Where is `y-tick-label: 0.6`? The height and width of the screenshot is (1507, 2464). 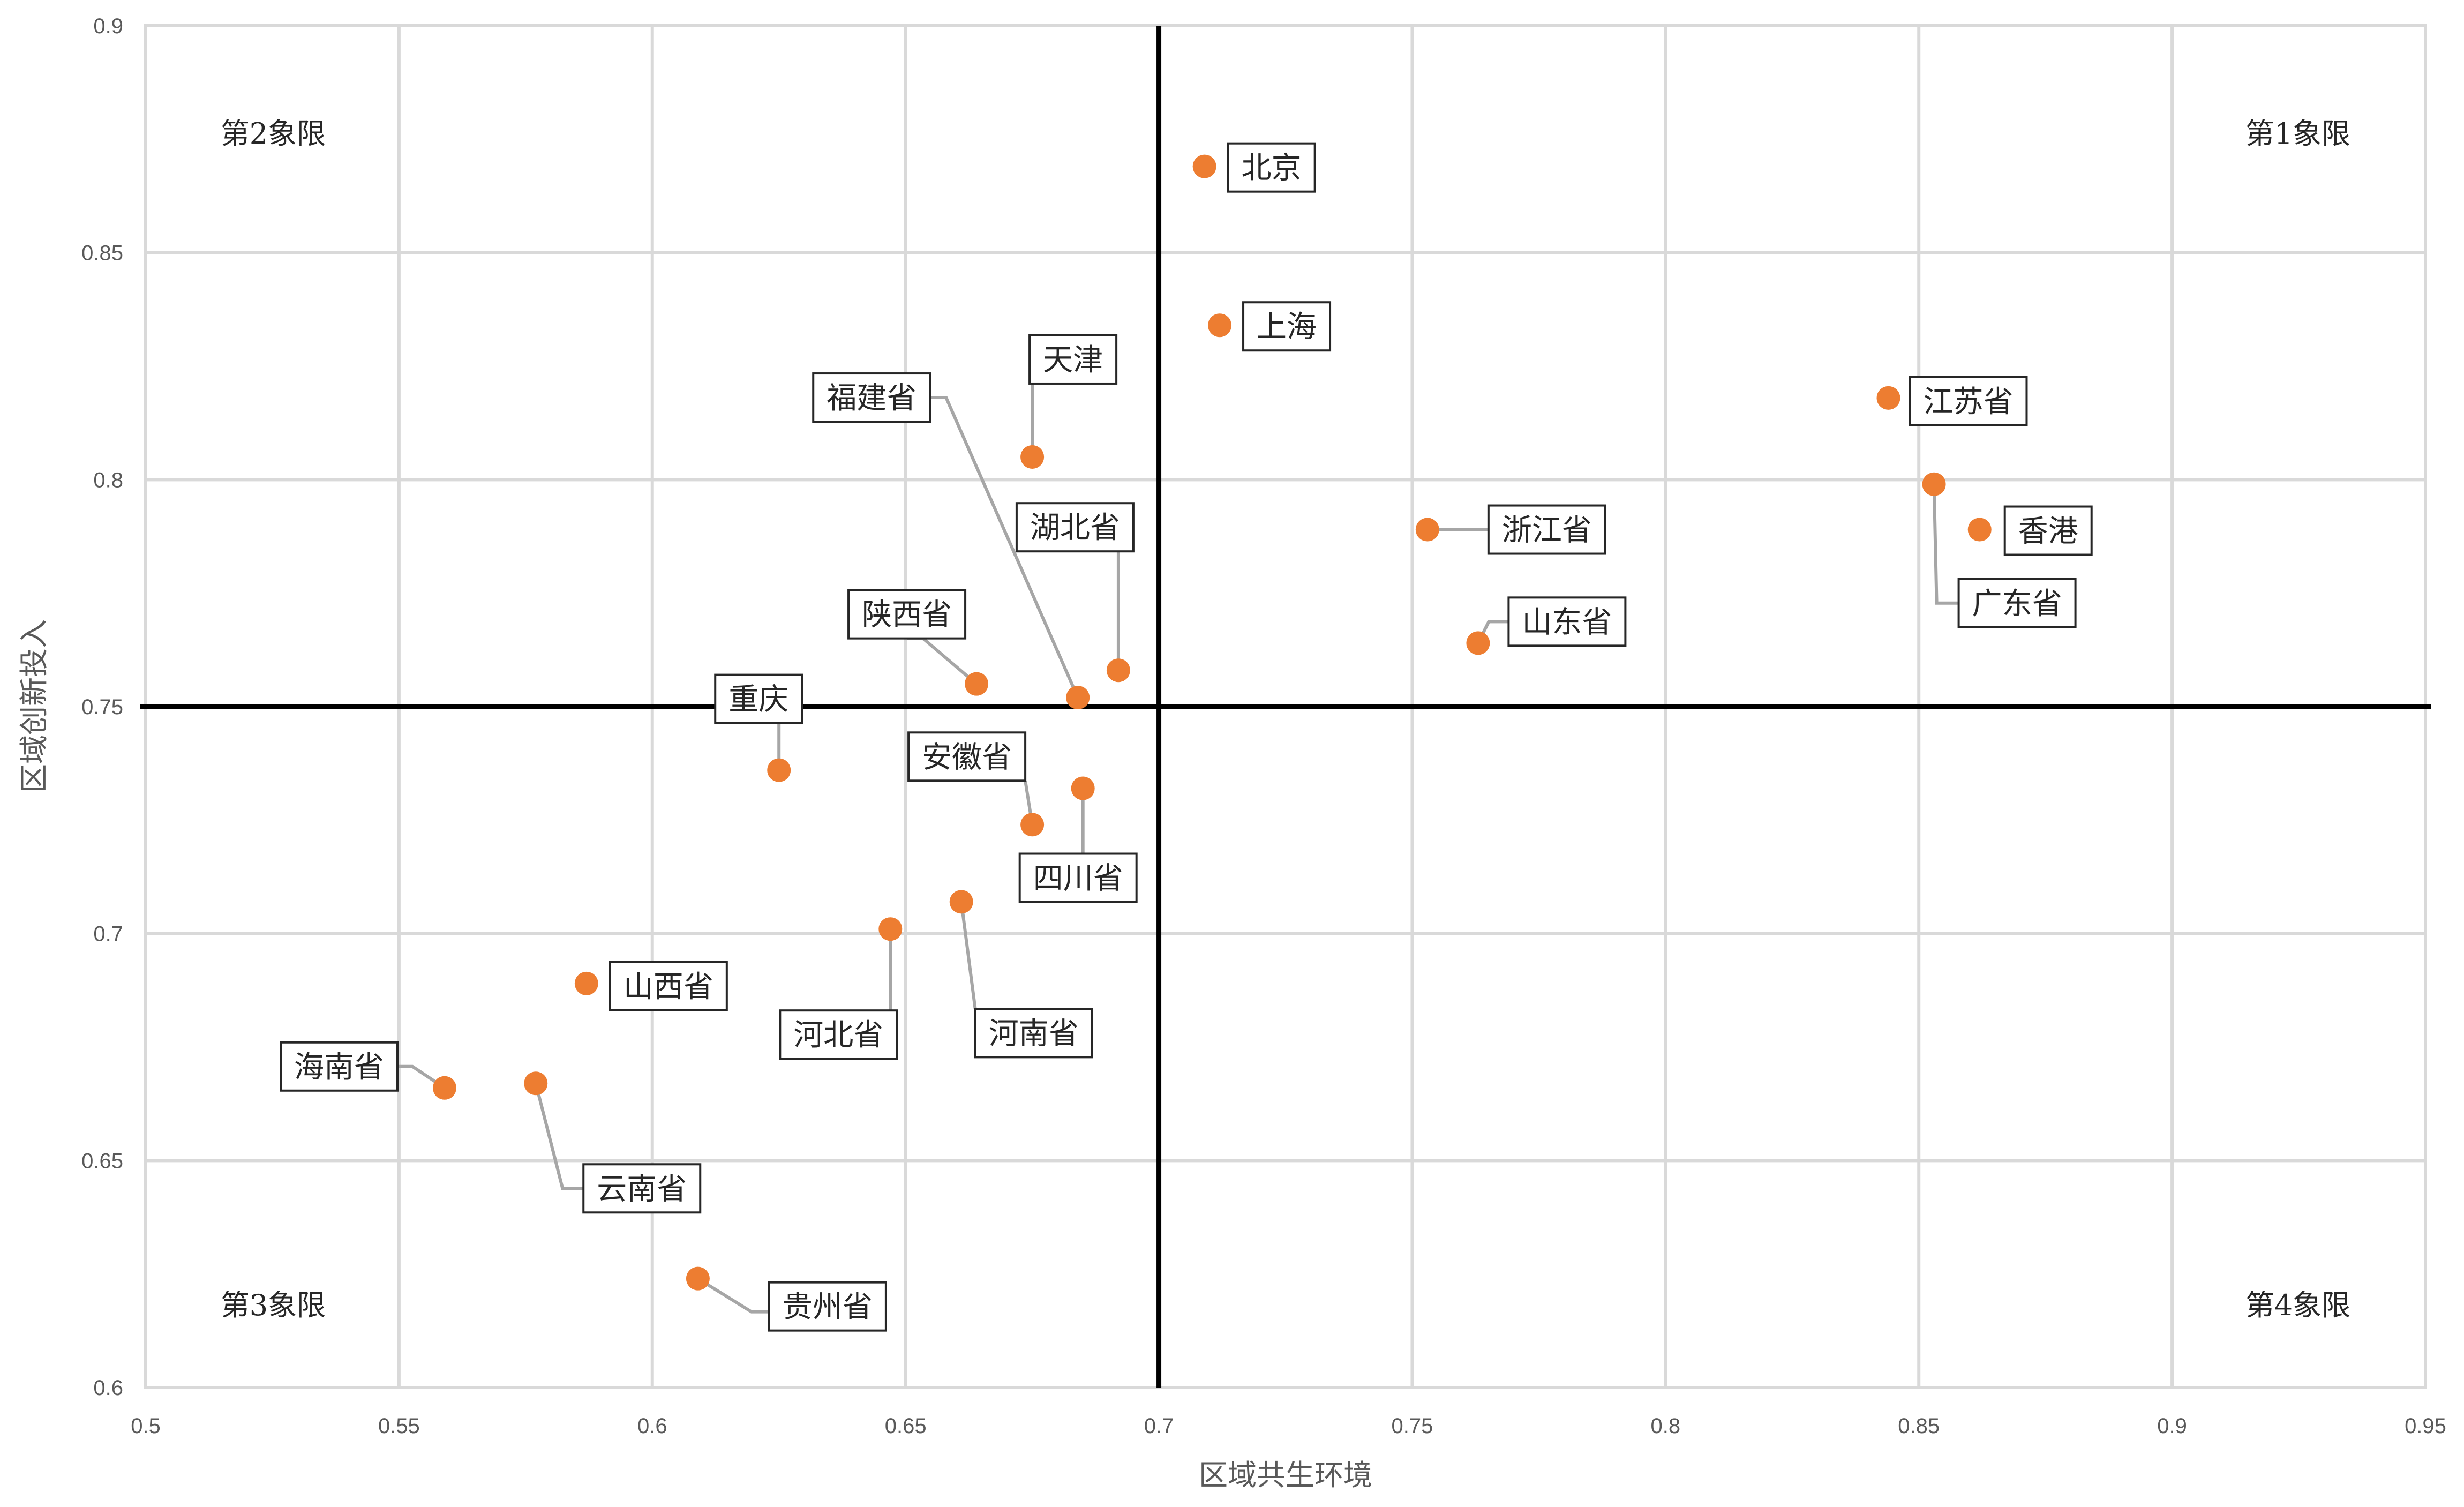 y-tick-label: 0.6 is located at coordinates (108, 1388).